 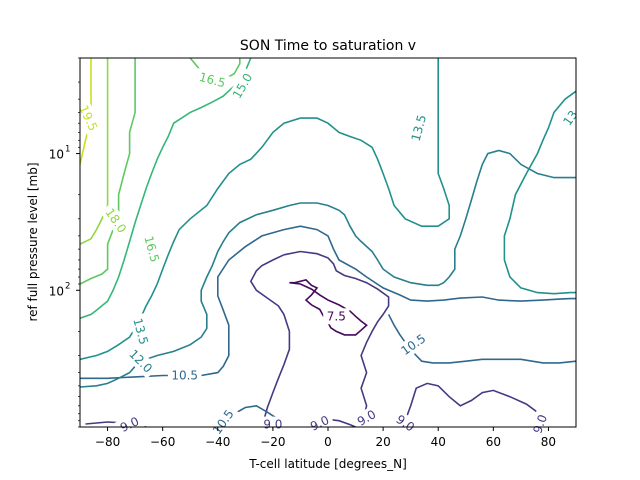 I want to click on contour-label-group-3: 9.0, so click(x=366, y=418).